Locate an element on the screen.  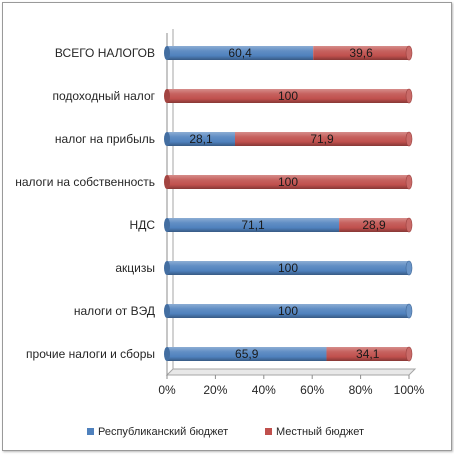
category-label: налоги на собственность is located at coordinates (85, 182).